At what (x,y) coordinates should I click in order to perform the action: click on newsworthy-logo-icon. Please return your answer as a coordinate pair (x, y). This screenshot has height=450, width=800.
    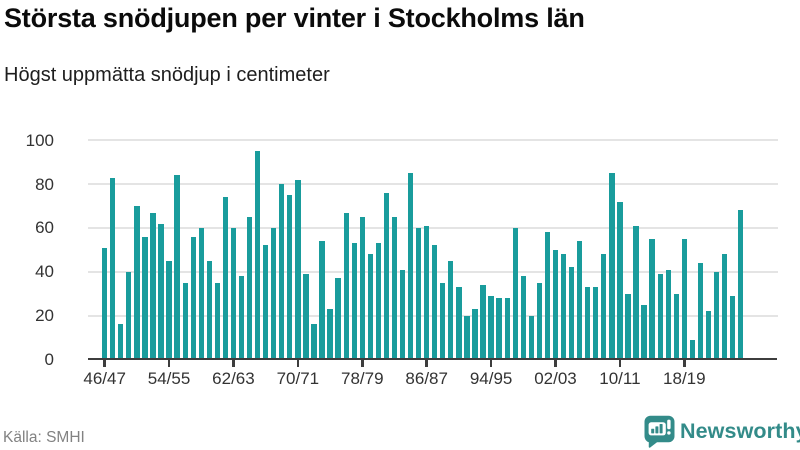
    Looking at the image, I should click on (659, 431).